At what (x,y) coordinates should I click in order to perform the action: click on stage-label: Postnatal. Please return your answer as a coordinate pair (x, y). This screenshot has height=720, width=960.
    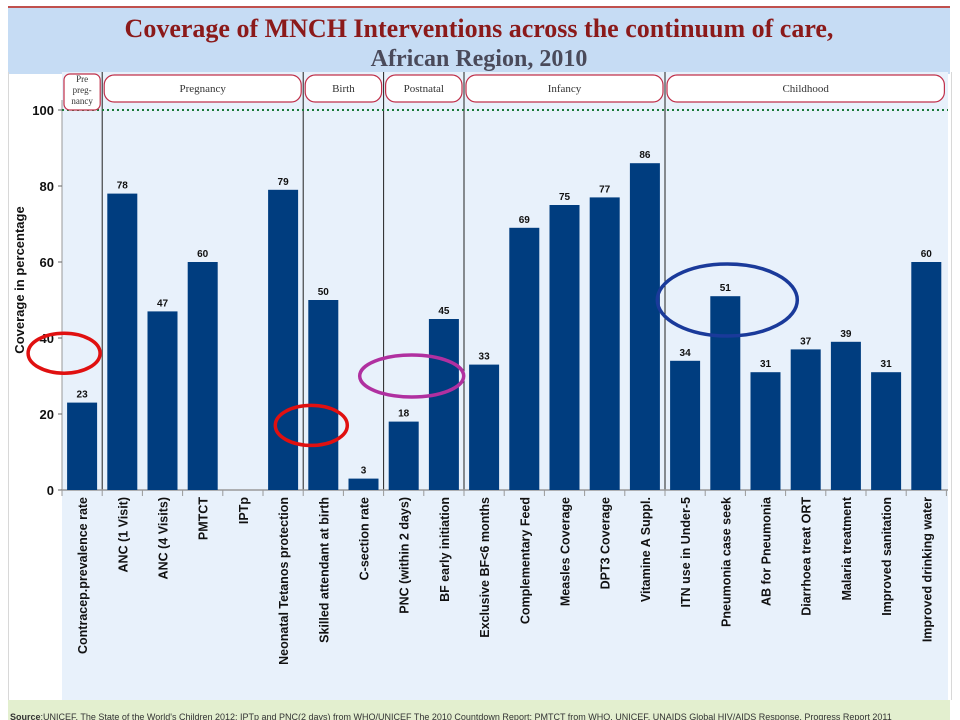
    Looking at the image, I should click on (424, 88).